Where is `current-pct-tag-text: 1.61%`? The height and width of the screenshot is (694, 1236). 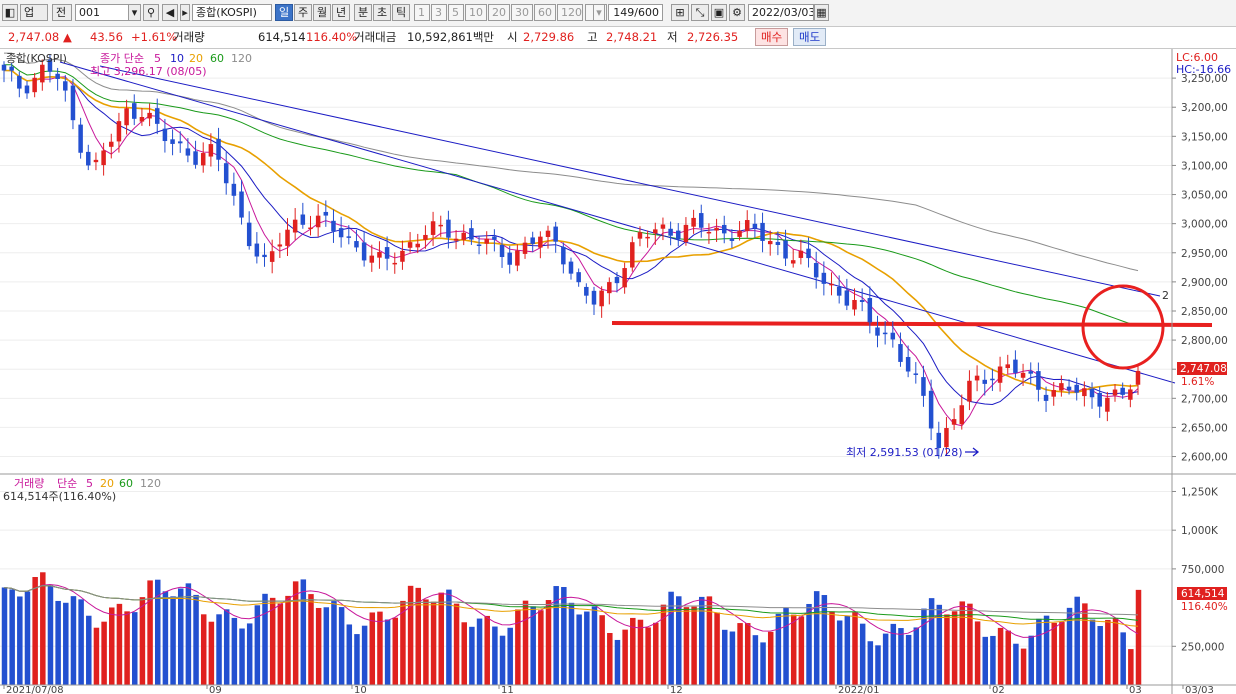 current-pct-tag-text: 1.61% is located at coordinates (1197, 382).